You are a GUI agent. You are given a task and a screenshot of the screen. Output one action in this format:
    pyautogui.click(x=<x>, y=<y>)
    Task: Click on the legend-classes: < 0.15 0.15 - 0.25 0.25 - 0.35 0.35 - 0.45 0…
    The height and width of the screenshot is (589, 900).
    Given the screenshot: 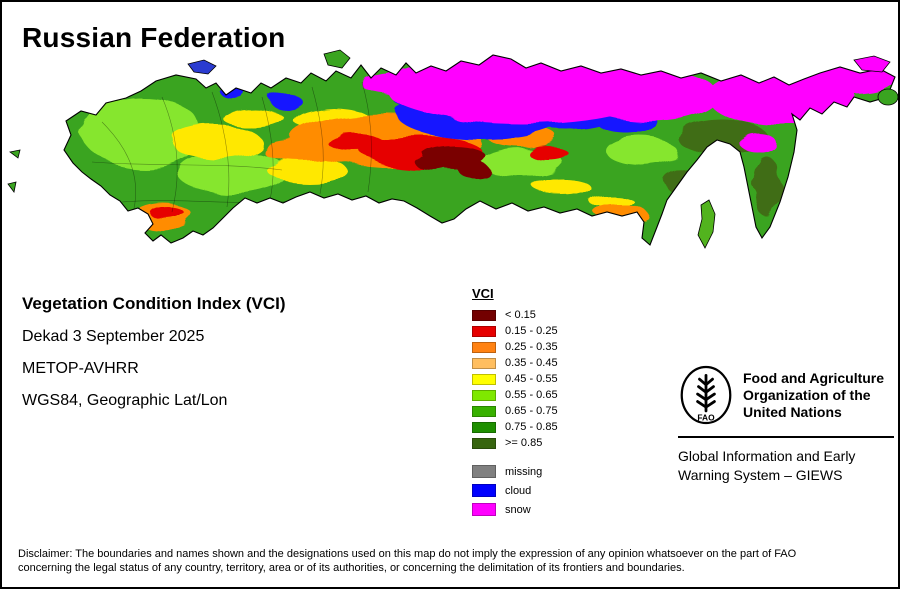 What is the action you would take?
    pyautogui.click(x=515, y=379)
    